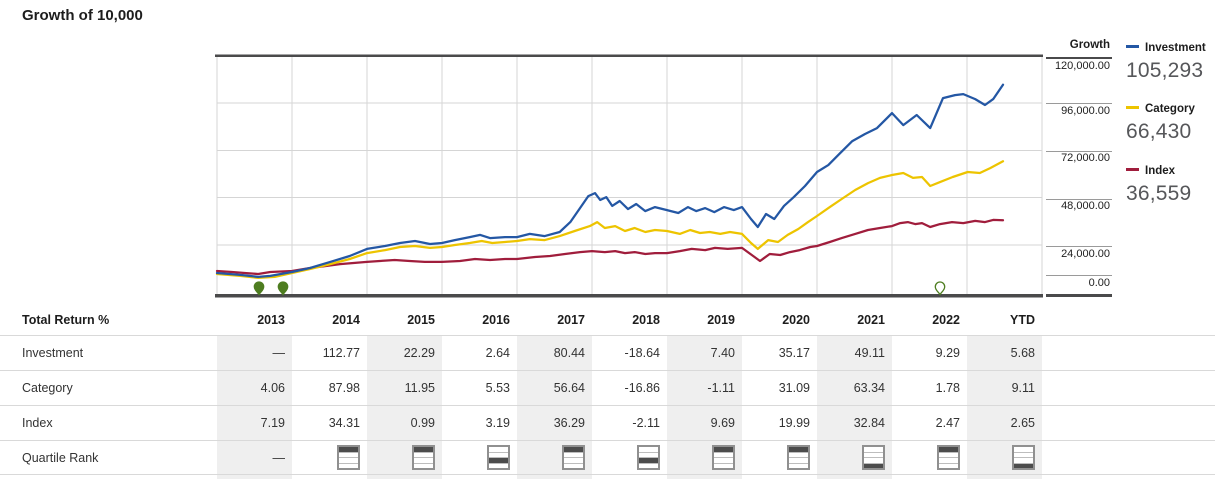 The height and width of the screenshot is (479, 1215). What do you see at coordinates (554, 457) in the screenshot?
I see `cell-quartile-2017` at bounding box center [554, 457].